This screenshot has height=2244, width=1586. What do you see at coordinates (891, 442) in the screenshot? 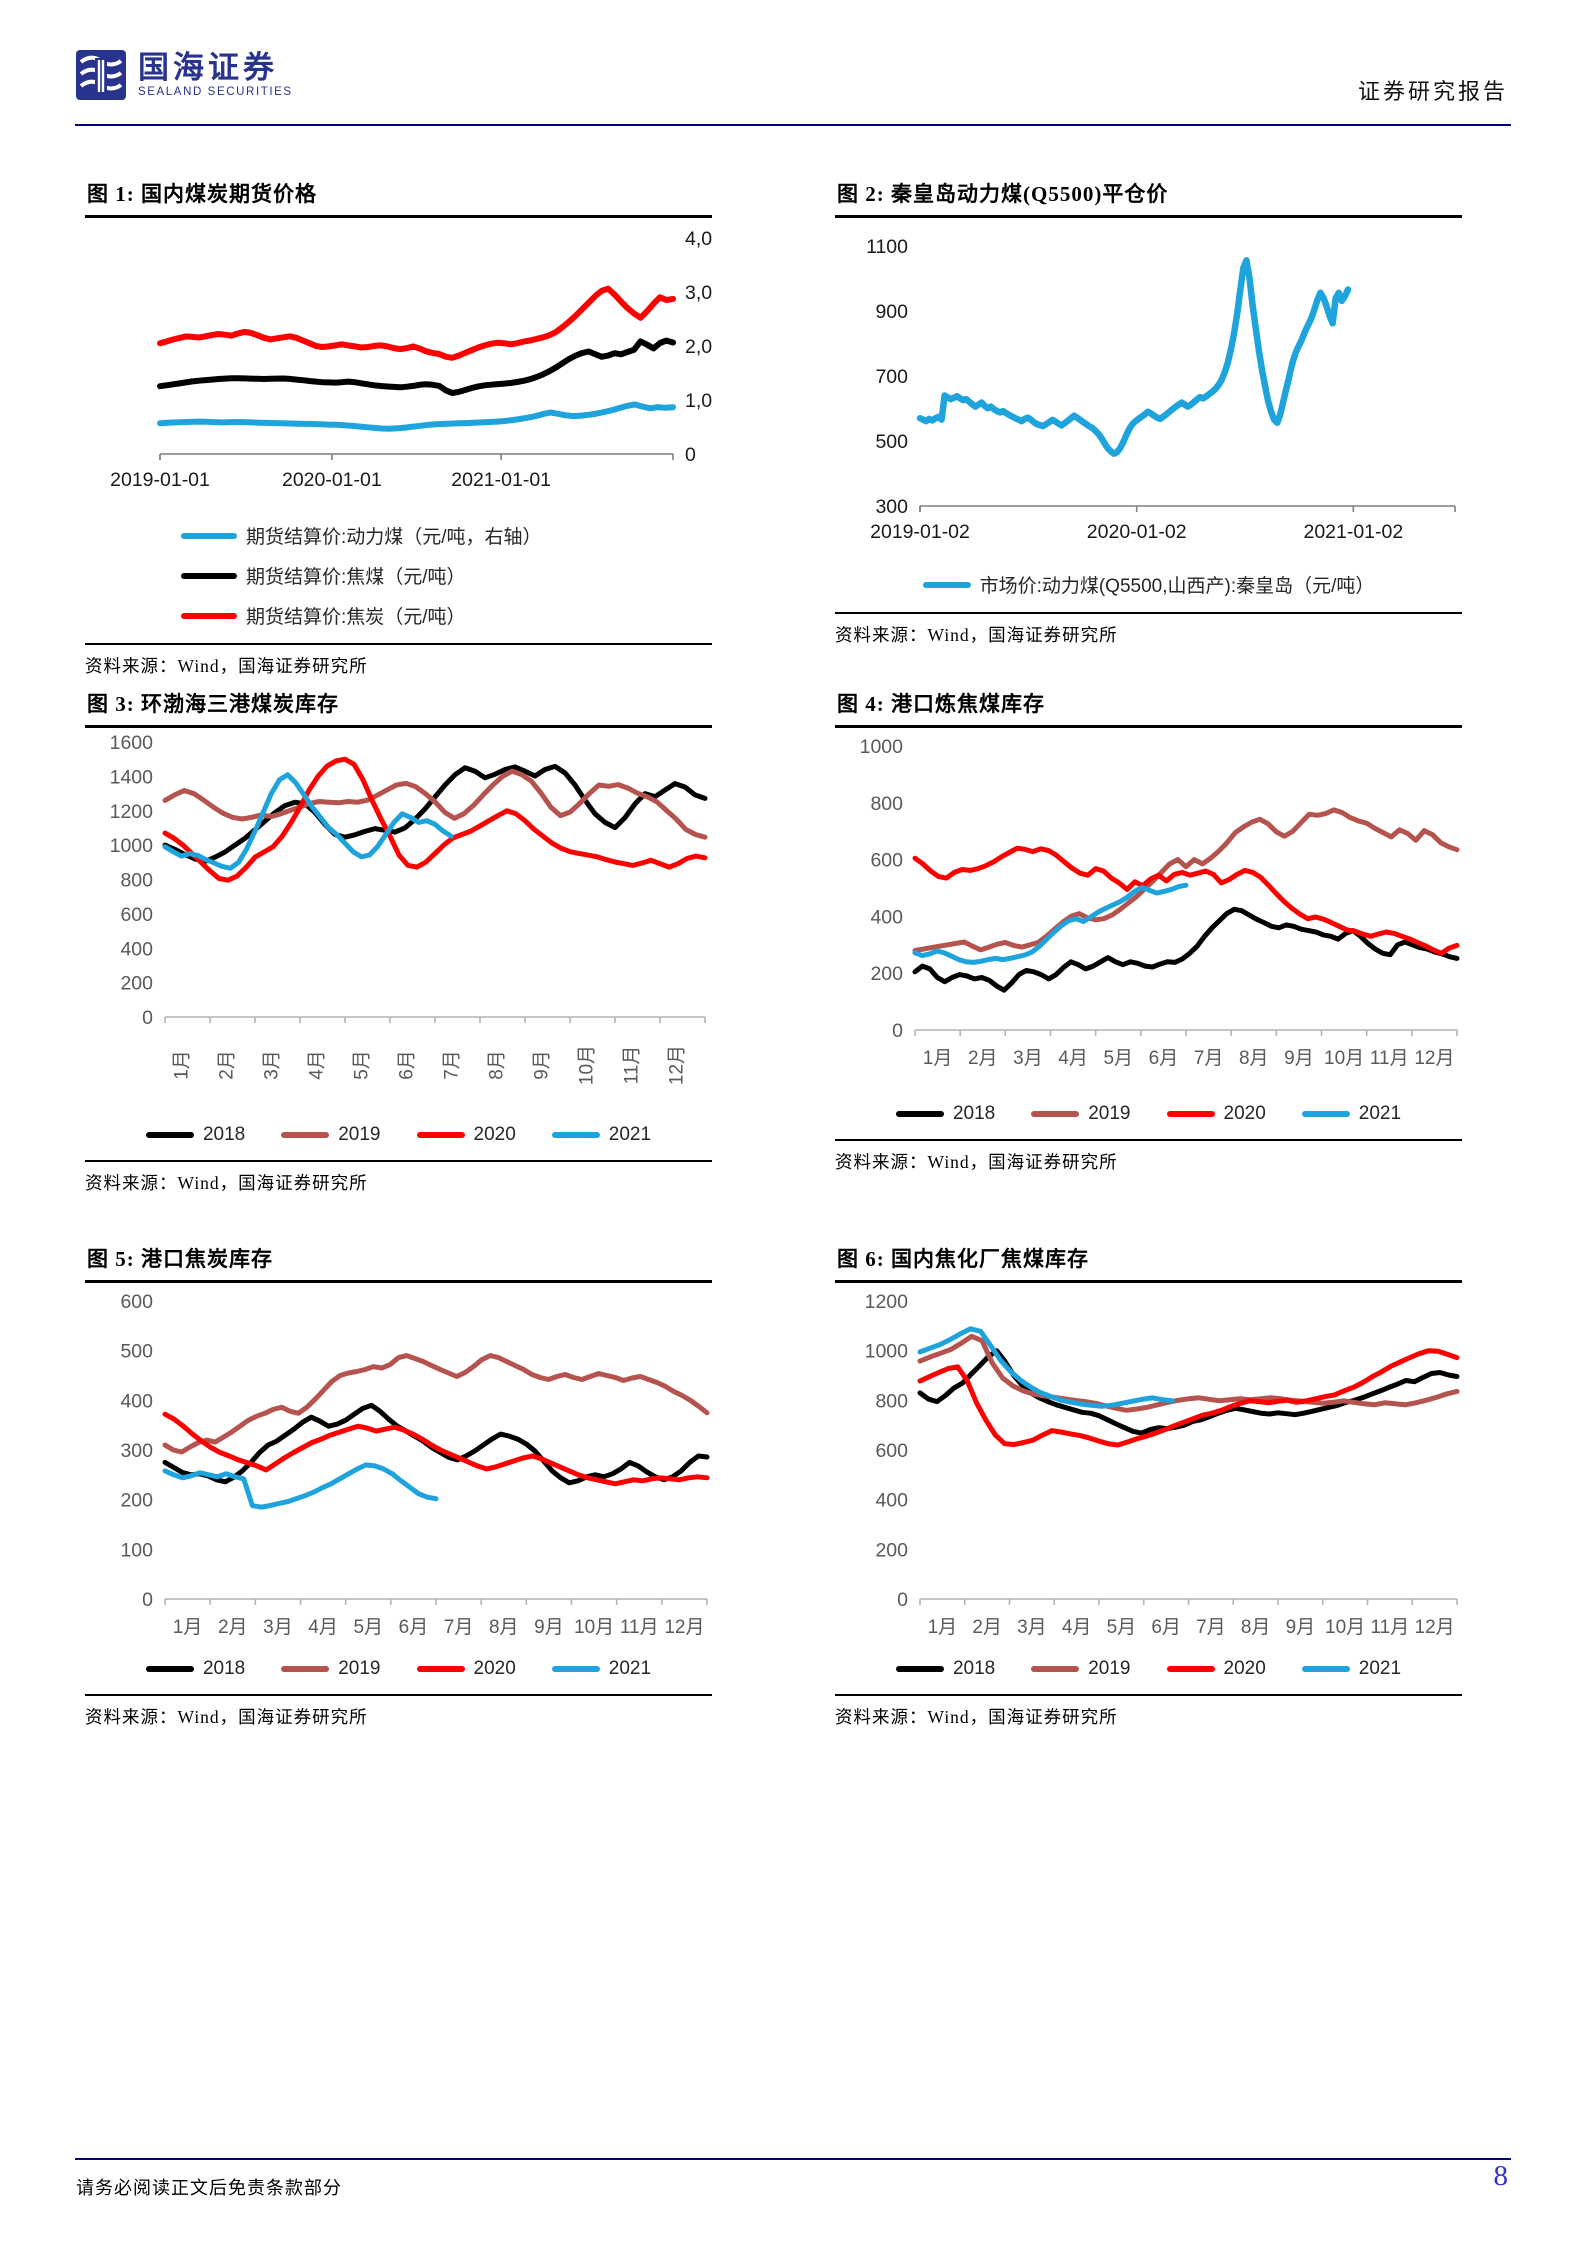
I see `y-axis-tick-label: 500` at bounding box center [891, 442].